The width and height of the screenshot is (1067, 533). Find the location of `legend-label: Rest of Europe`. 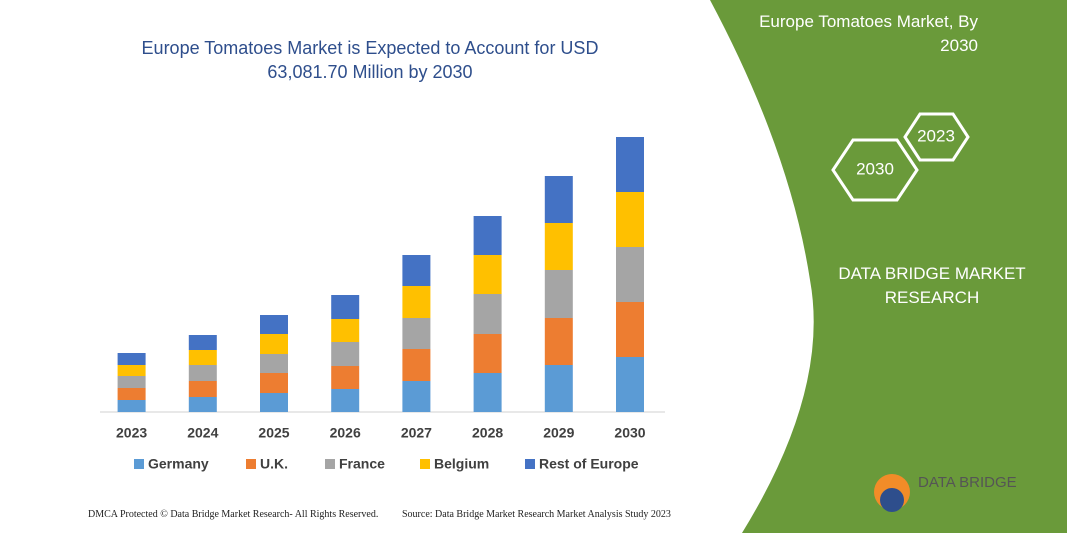

legend-label: Rest of Europe is located at coordinates (589, 464).